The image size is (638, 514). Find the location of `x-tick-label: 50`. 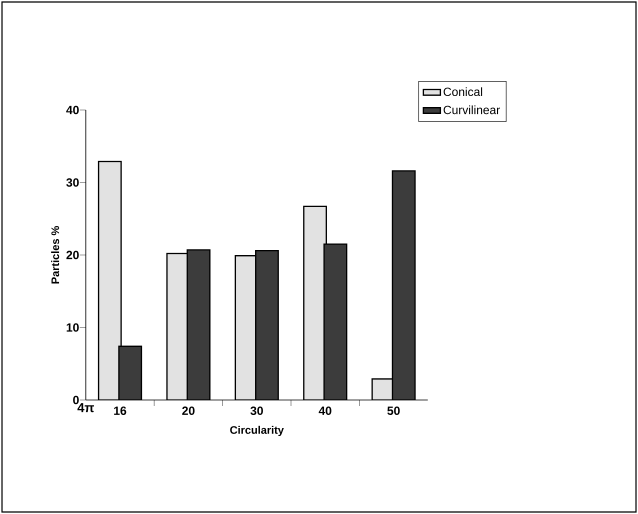

x-tick-label: 50 is located at coordinates (393, 410).